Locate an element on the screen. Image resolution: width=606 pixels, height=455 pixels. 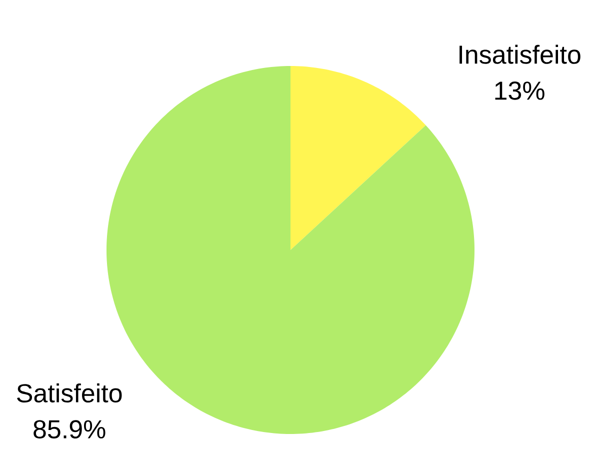
data-label: 13% is located at coordinates (519, 91).